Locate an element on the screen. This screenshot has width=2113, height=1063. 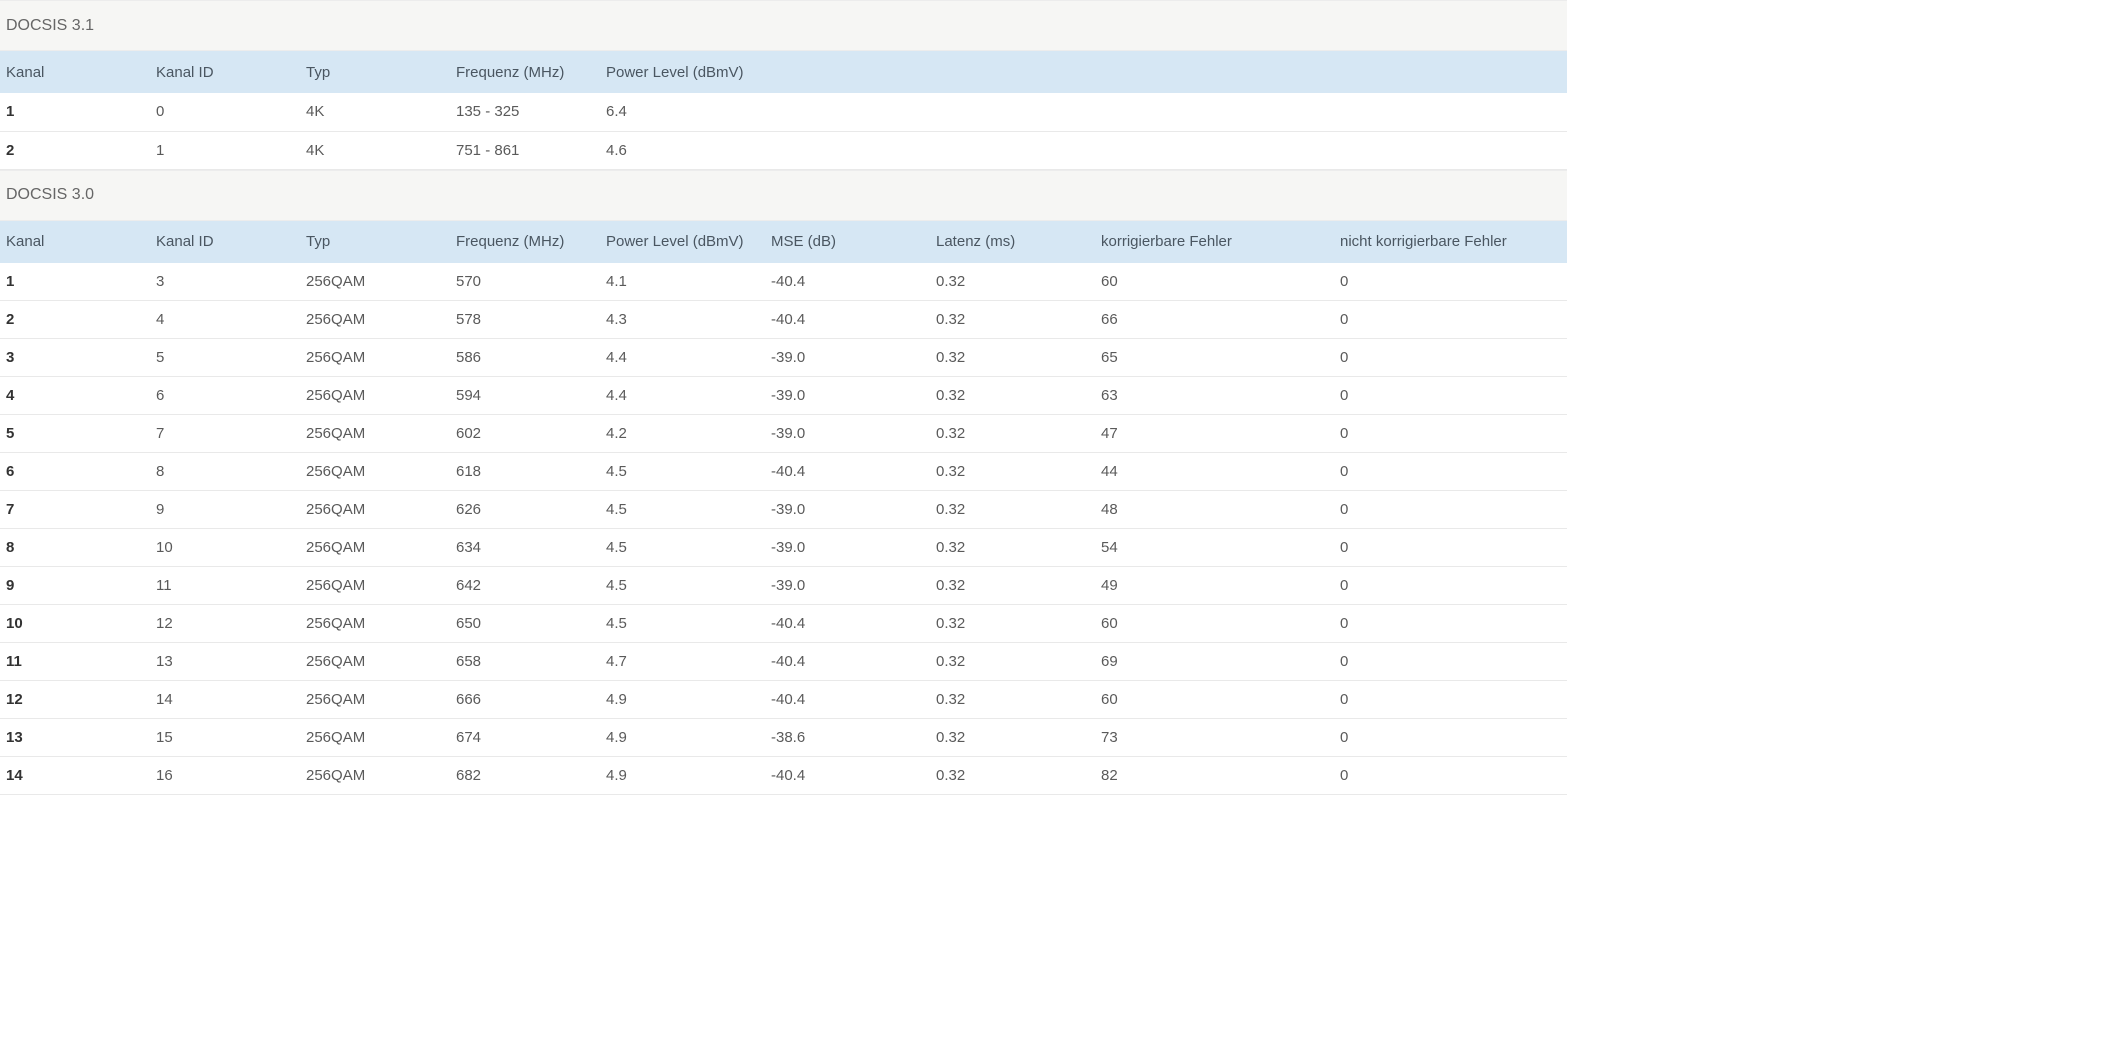
table-cell: 65 is located at coordinates (1109, 357).